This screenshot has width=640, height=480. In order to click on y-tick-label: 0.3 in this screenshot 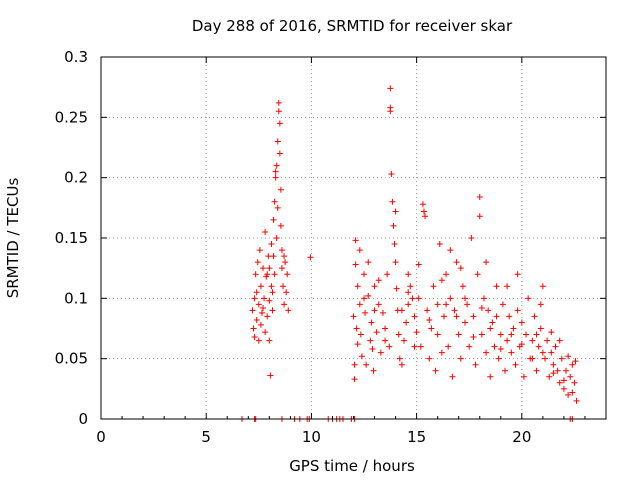, I will do `click(76, 57)`.